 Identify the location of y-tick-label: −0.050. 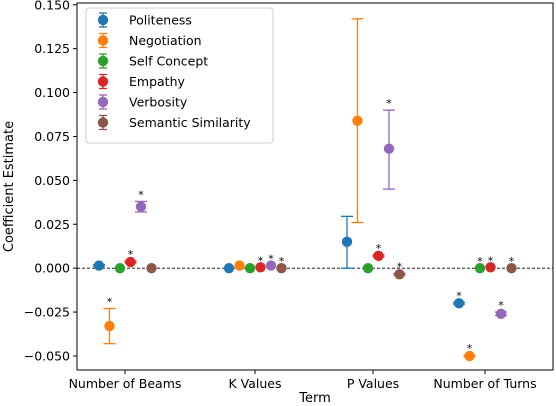
(47, 355).